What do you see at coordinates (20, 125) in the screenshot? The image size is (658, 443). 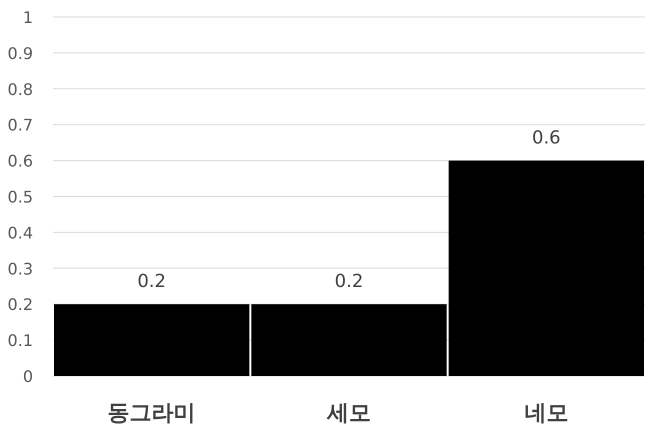 I see `y-tick-label: 0.7` at bounding box center [20, 125].